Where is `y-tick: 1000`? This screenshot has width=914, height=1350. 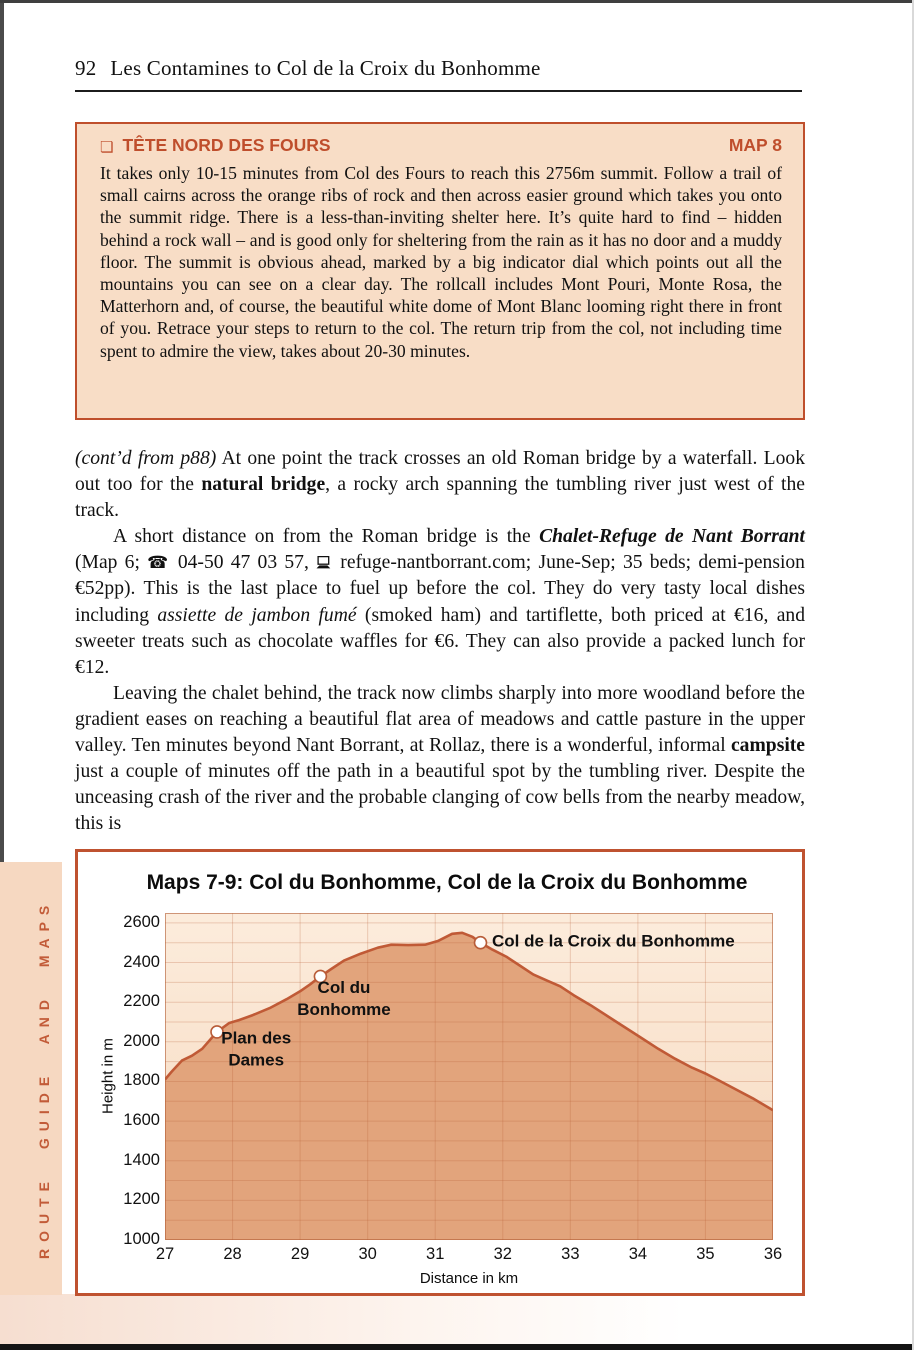 y-tick: 1000 is located at coordinates (141, 1239).